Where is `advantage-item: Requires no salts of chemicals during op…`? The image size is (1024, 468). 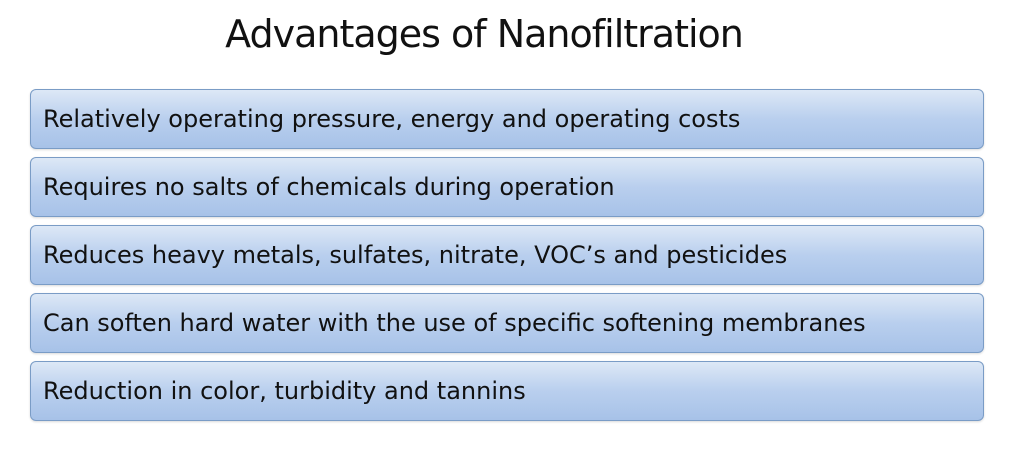
advantage-item: Requires no salts of chemicals during op… is located at coordinates (507, 187).